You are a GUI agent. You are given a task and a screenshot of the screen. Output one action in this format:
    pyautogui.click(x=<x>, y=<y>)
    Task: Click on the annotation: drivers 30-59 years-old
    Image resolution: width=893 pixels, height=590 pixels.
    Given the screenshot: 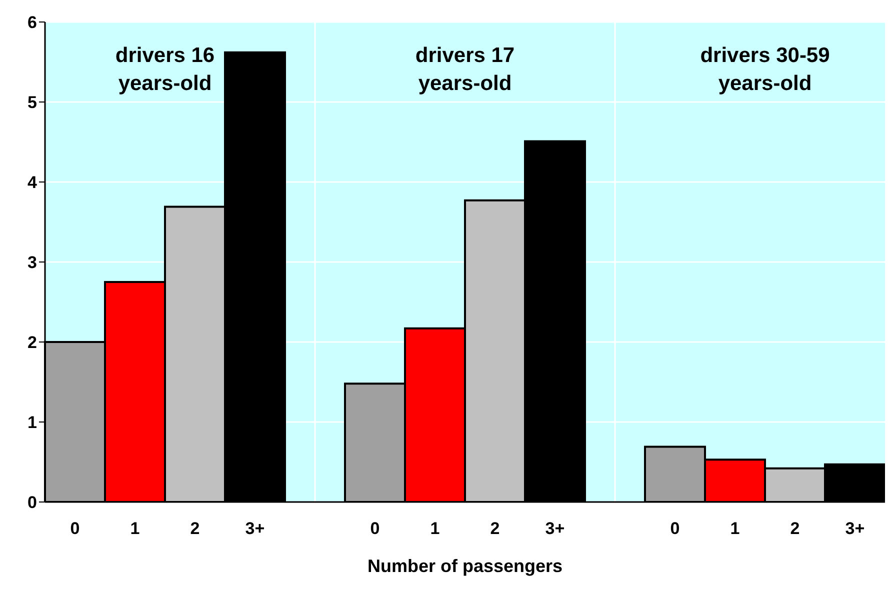 What is the action you would take?
    pyautogui.click(x=765, y=70)
    